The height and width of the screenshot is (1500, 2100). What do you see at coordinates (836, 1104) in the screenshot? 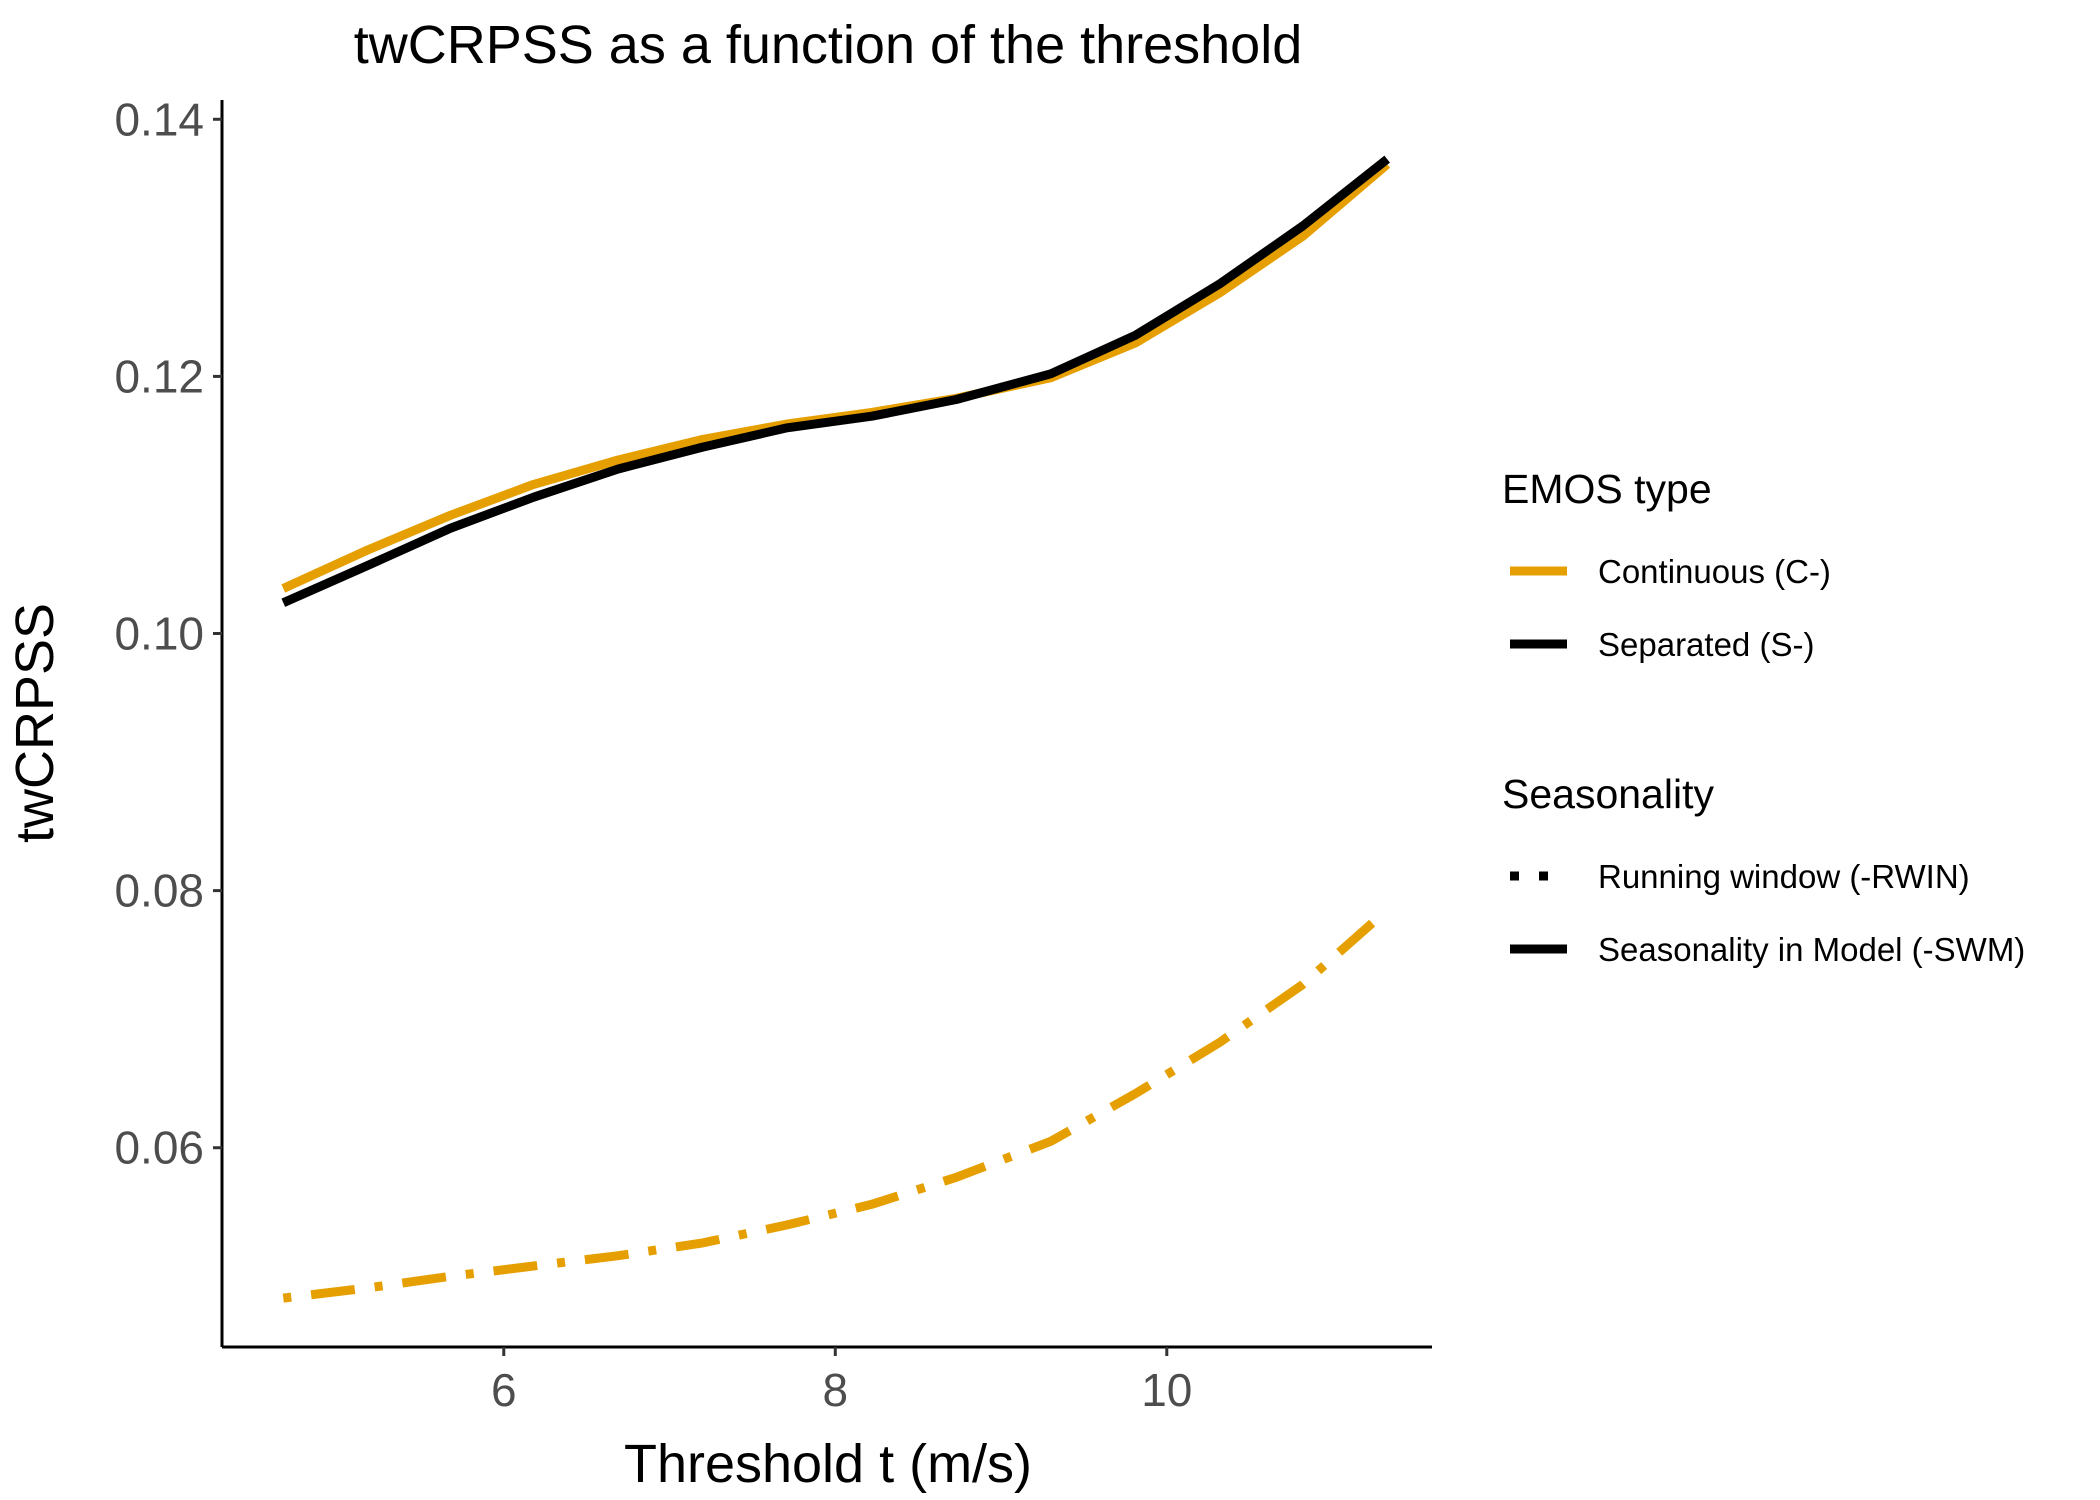
I see `series-line-c-rwin` at bounding box center [836, 1104].